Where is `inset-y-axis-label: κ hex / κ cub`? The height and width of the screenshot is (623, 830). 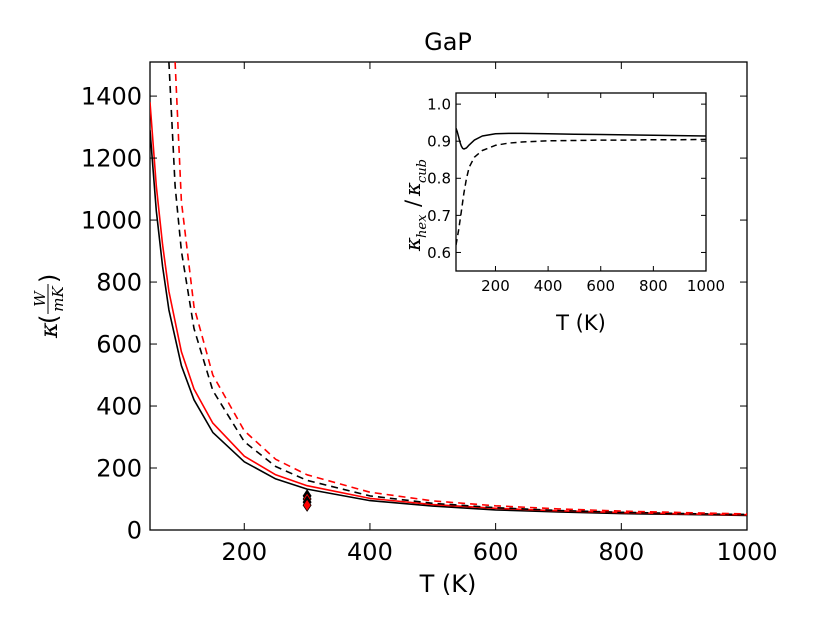
inset-y-axis-label: κ hex / κ cub is located at coordinates (415, 205).